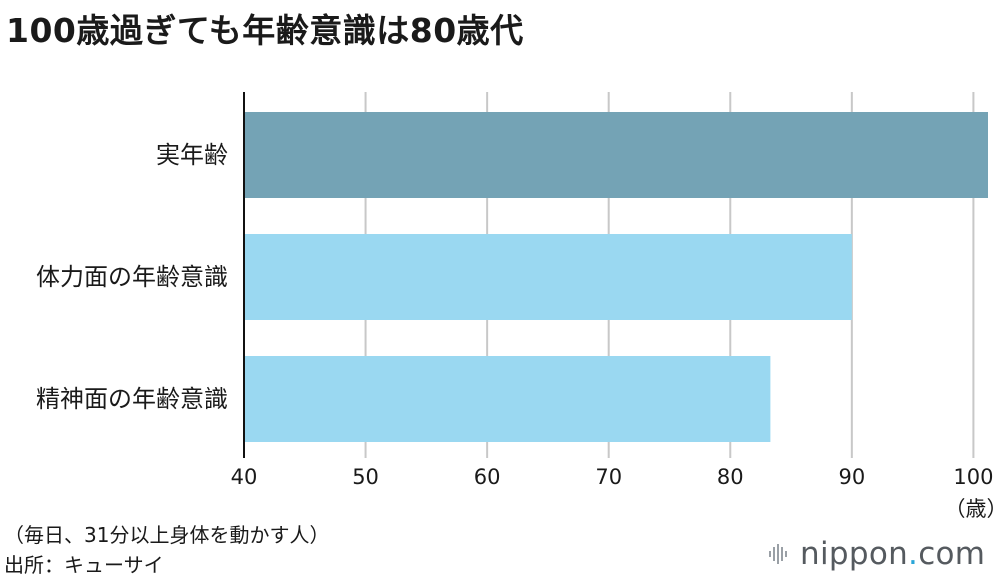 The image size is (1000, 582). What do you see at coordinates (365, 477) in the screenshot?
I see `x-tick-label: 50` at bounding box center [365, 477].